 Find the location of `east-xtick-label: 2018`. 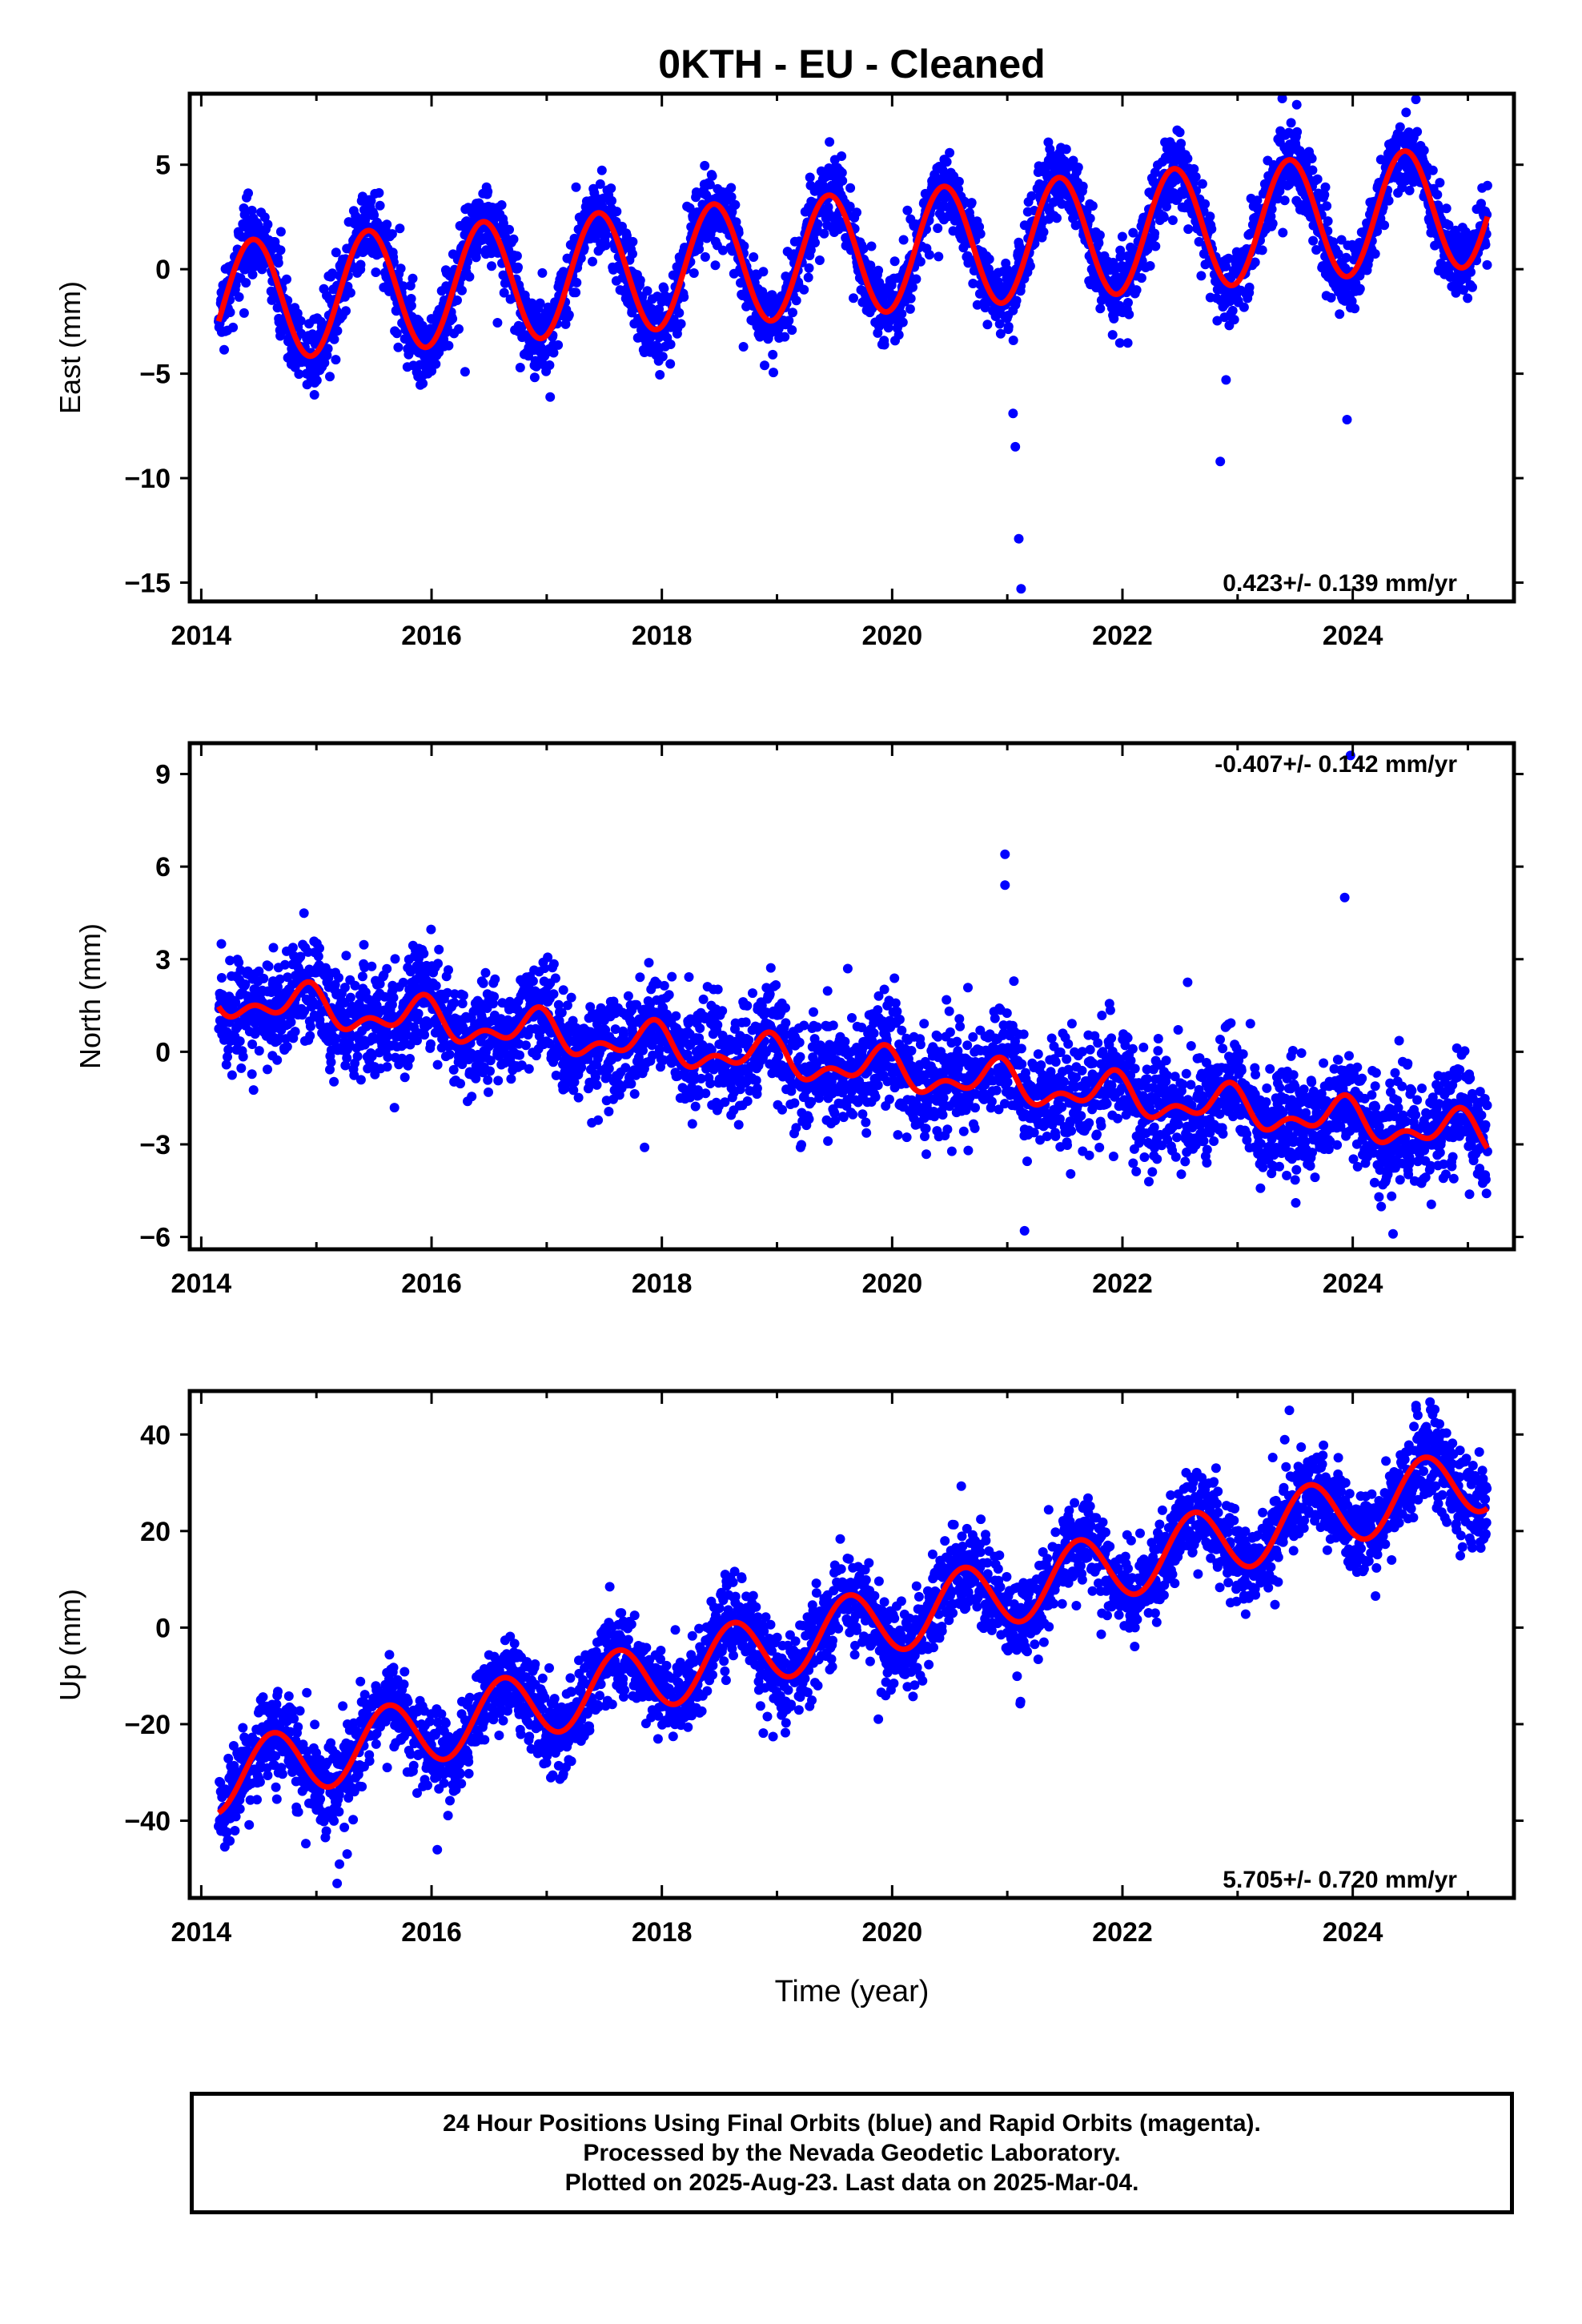

east-xtick-label: 2018 is located at coordinates (662, 636).